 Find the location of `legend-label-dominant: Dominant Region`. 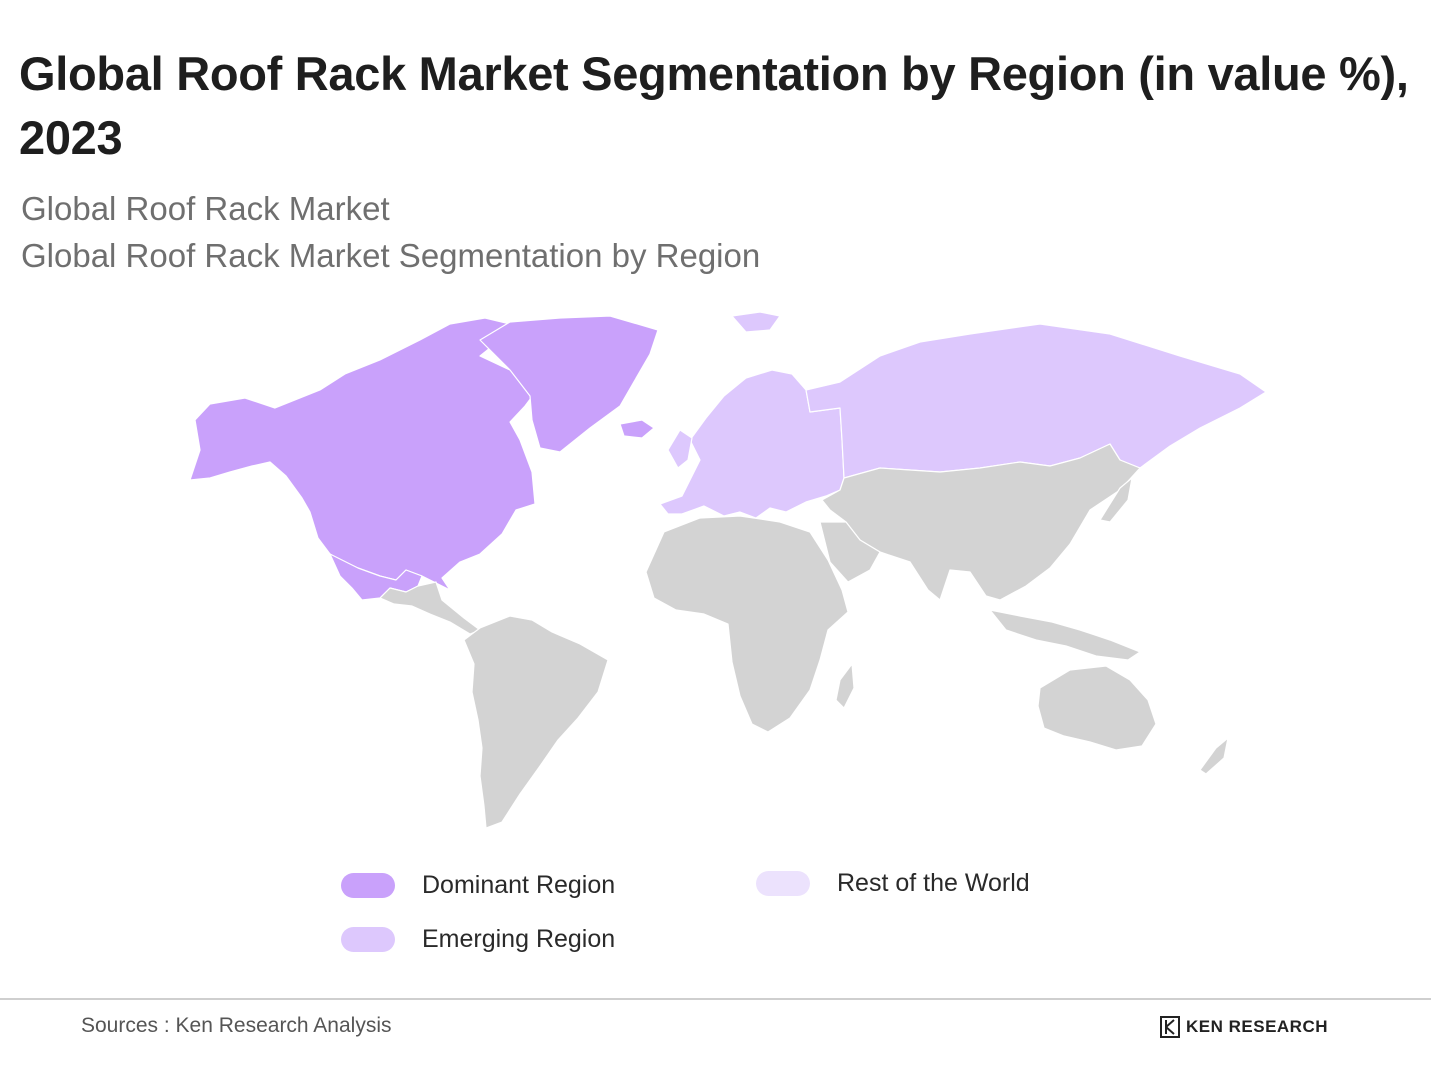

legend-label-dominant: Dominant Region is located at coordinates (519, 885).